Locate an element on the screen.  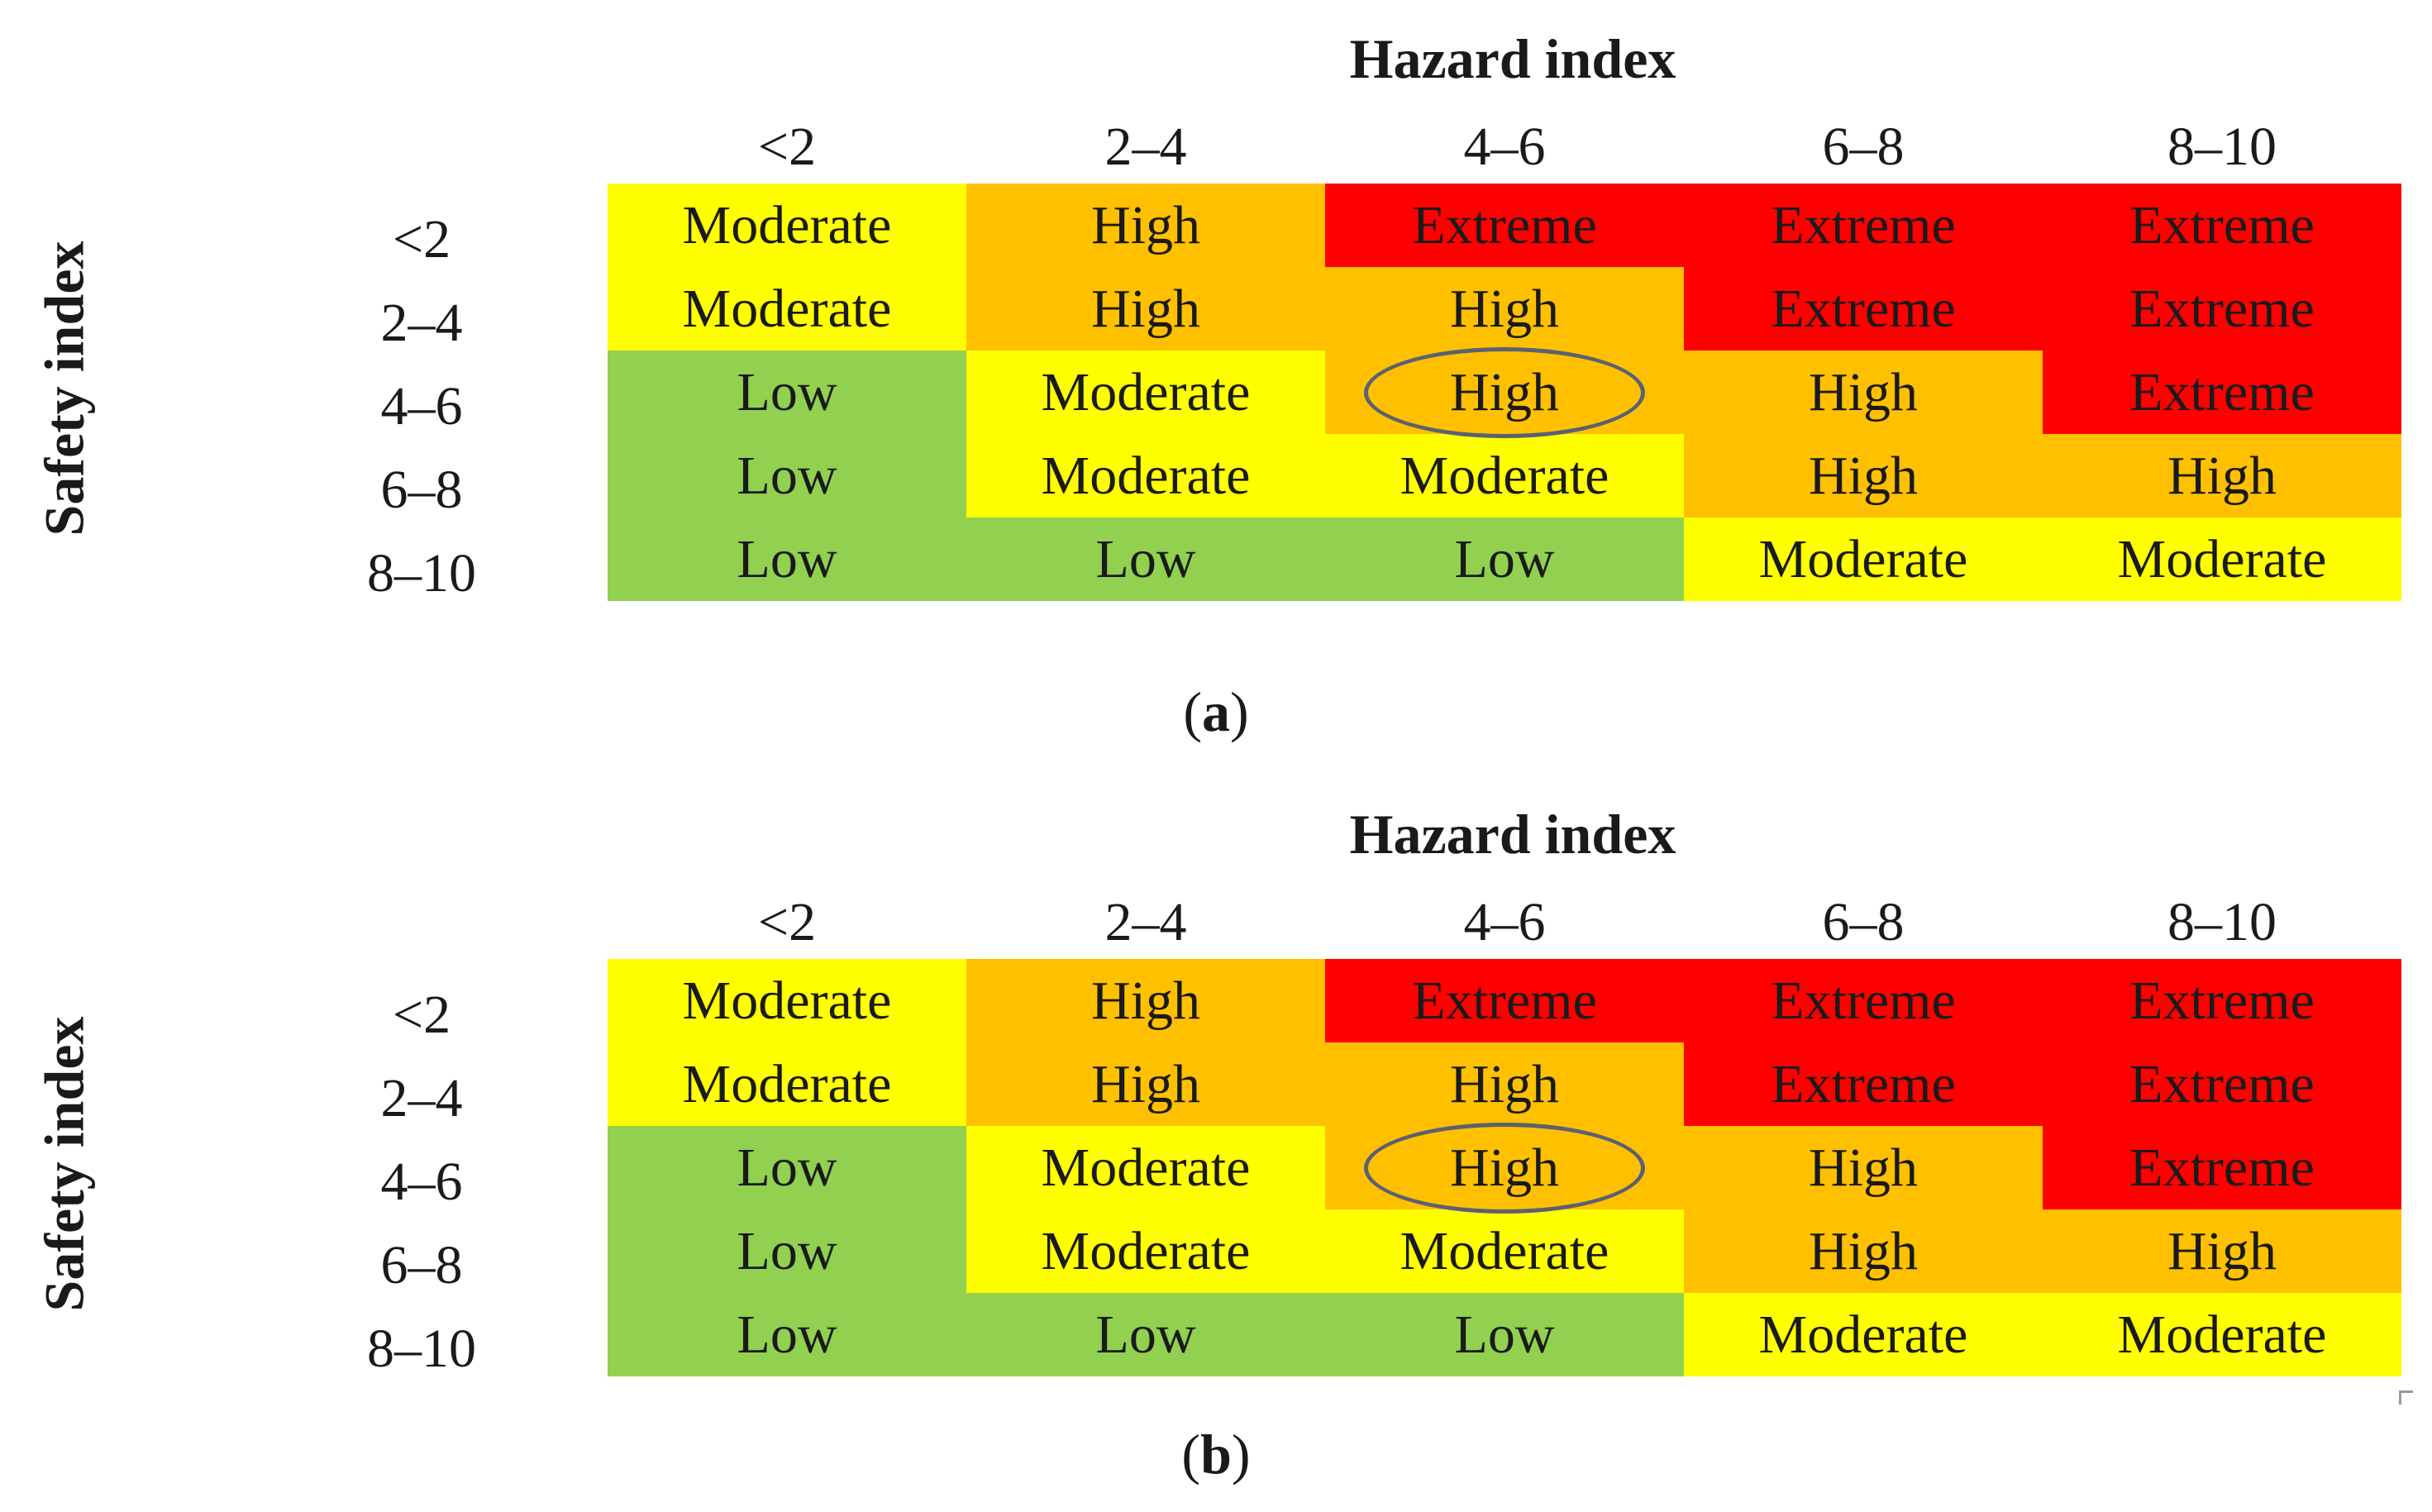
caption-letter: a is located at coordinates (1216, 711).